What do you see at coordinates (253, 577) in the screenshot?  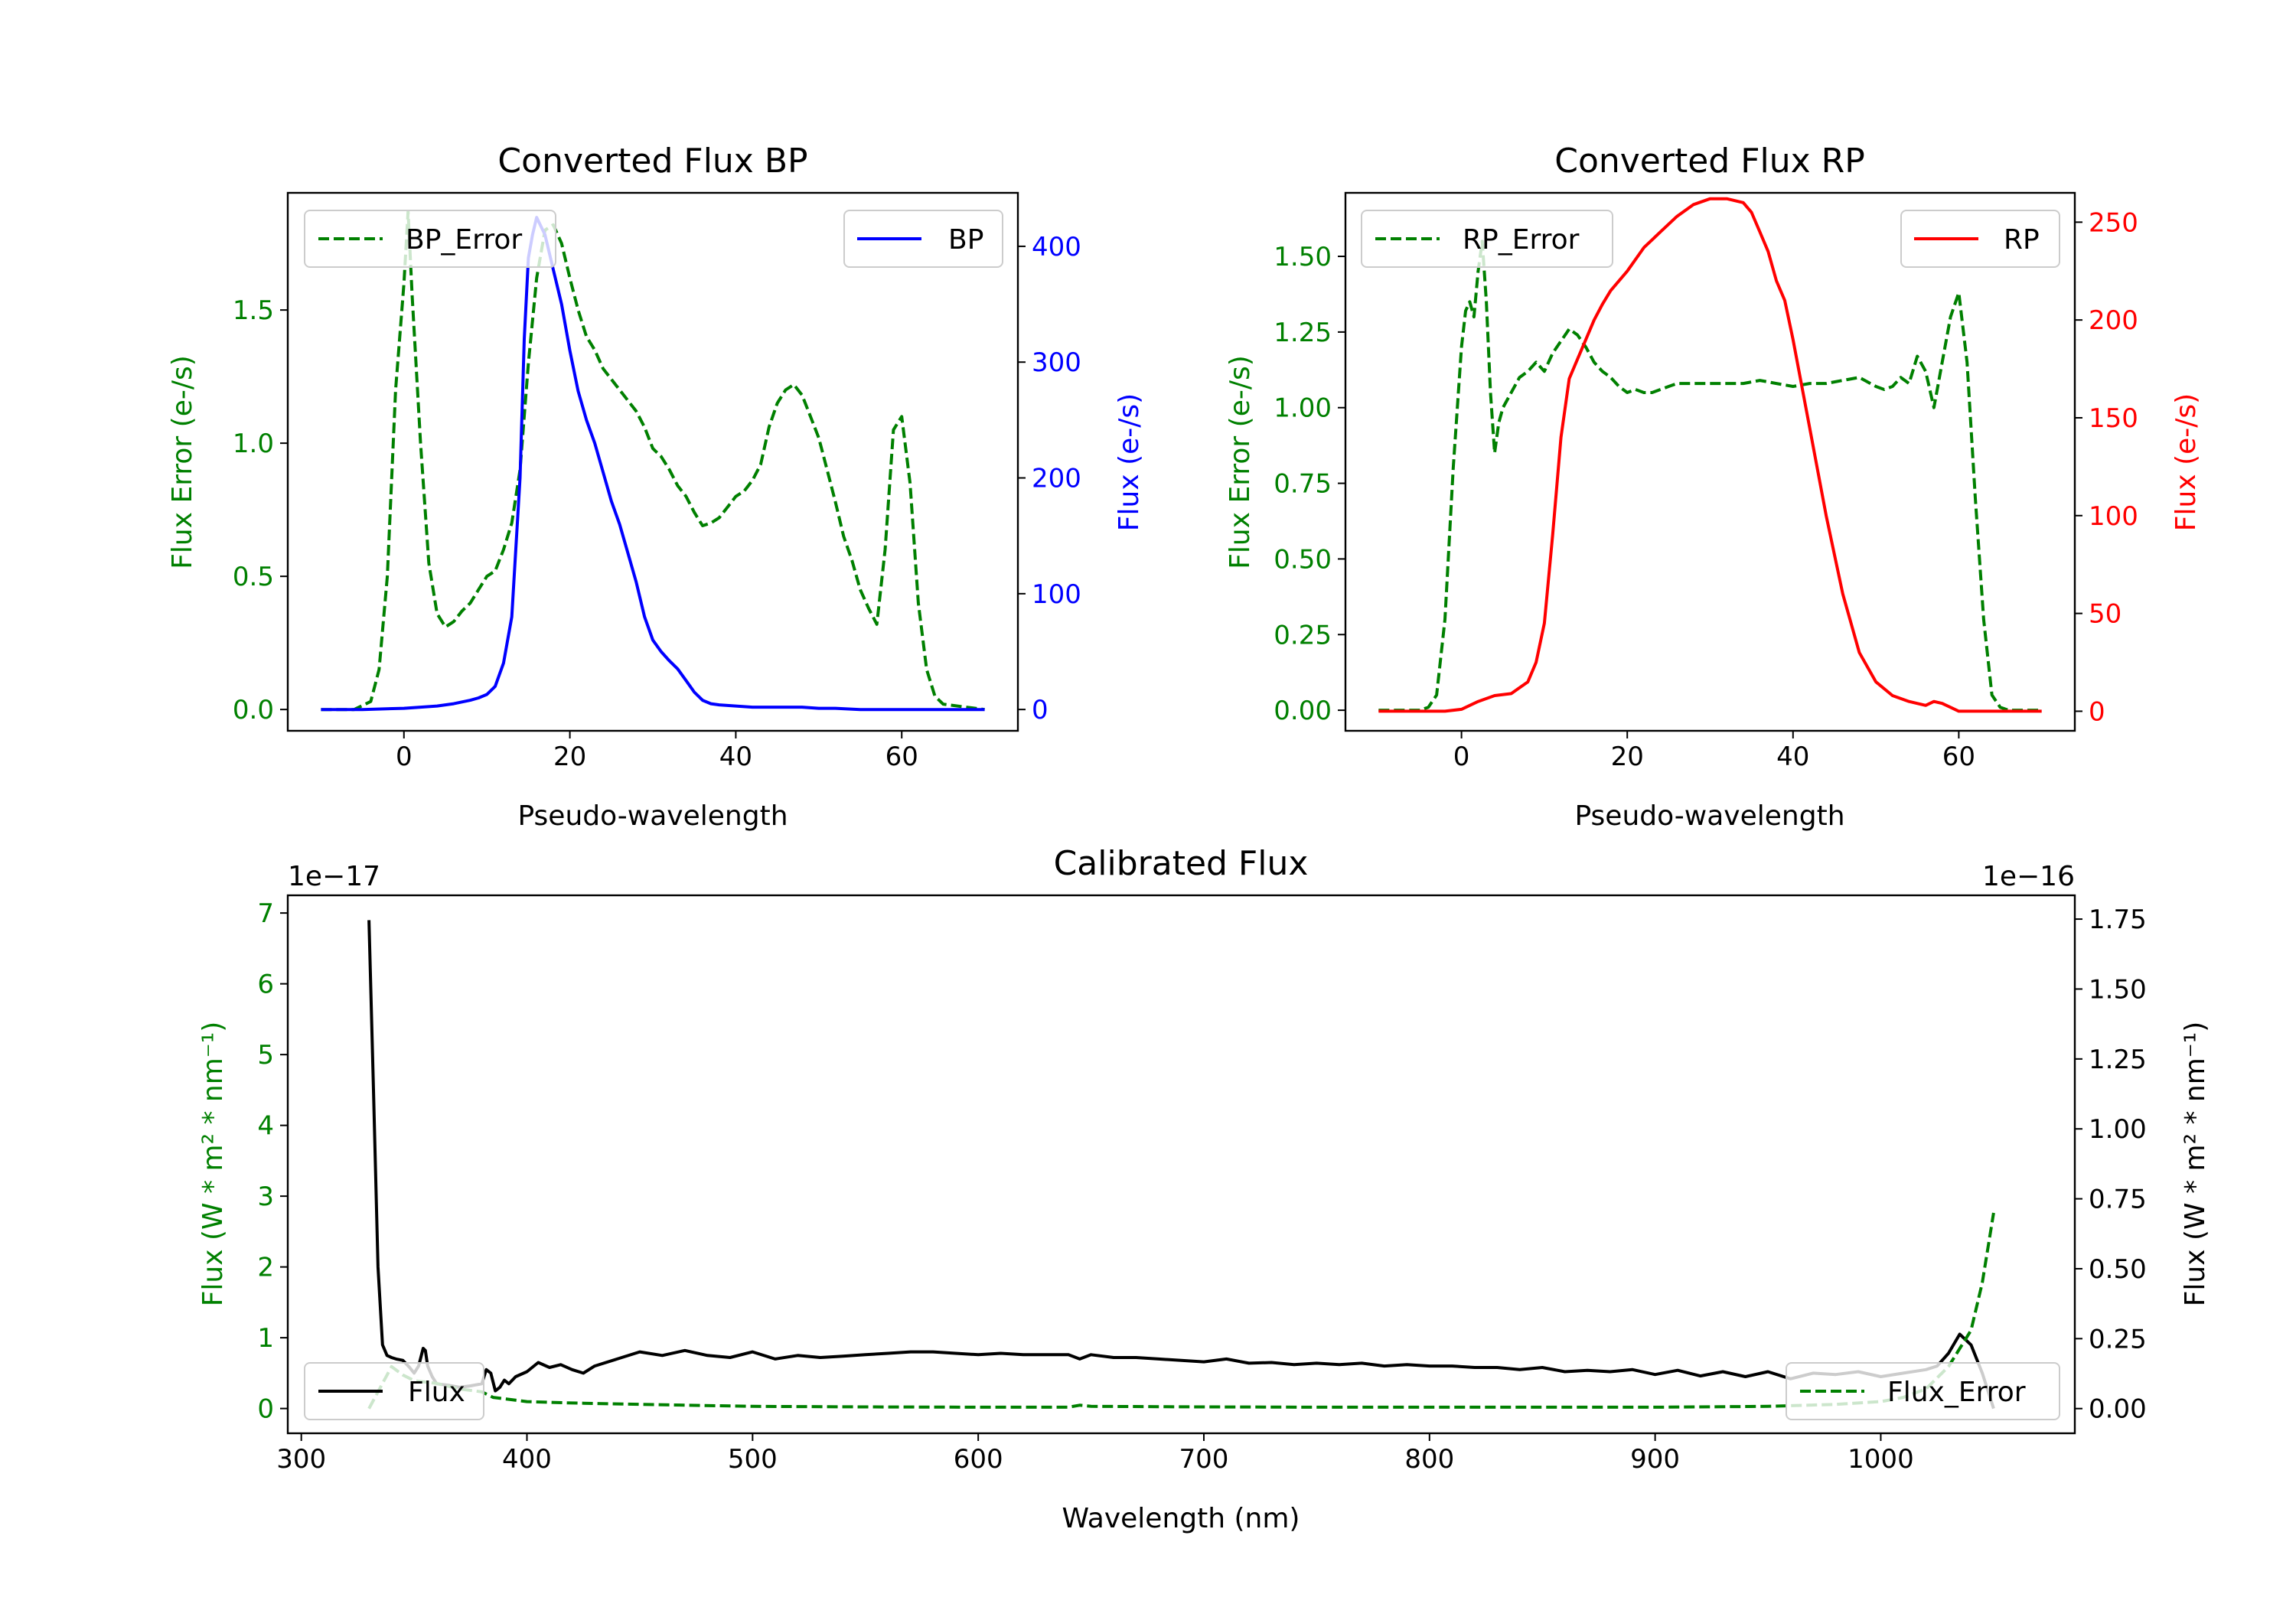 I see `y-tick-label-left-bp: 0.5` at bounding box center [253, 577].